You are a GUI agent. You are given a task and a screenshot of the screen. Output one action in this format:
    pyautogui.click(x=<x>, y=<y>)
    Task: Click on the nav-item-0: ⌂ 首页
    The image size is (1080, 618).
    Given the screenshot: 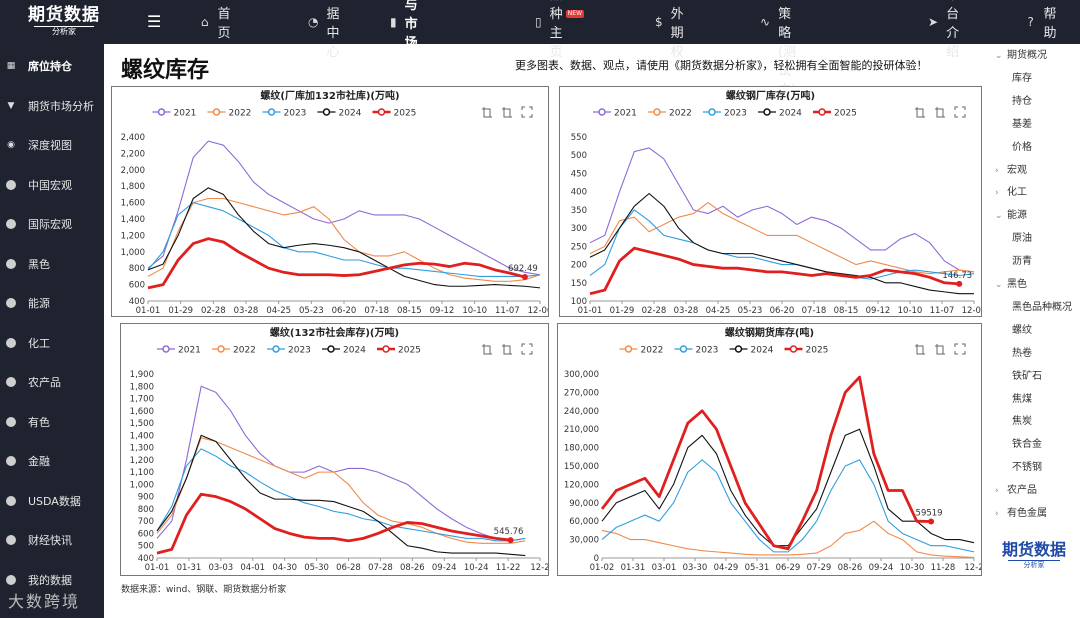 What is the action you would take?
    pyautogui.click(x=217, y=22)
    